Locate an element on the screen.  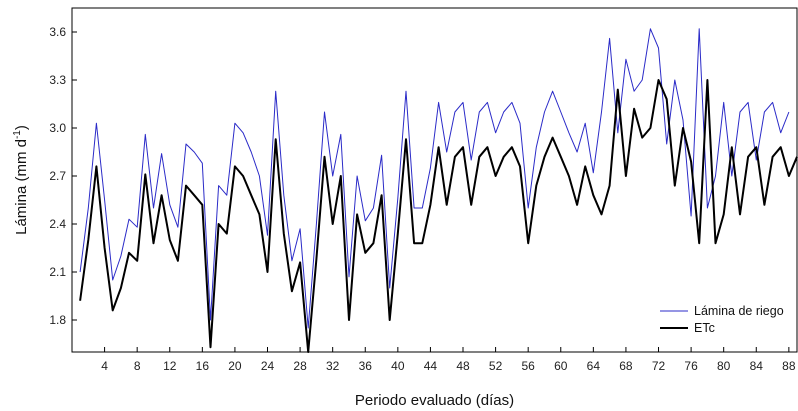
x-tick-label: 88 is located at coordinates (789, 366).